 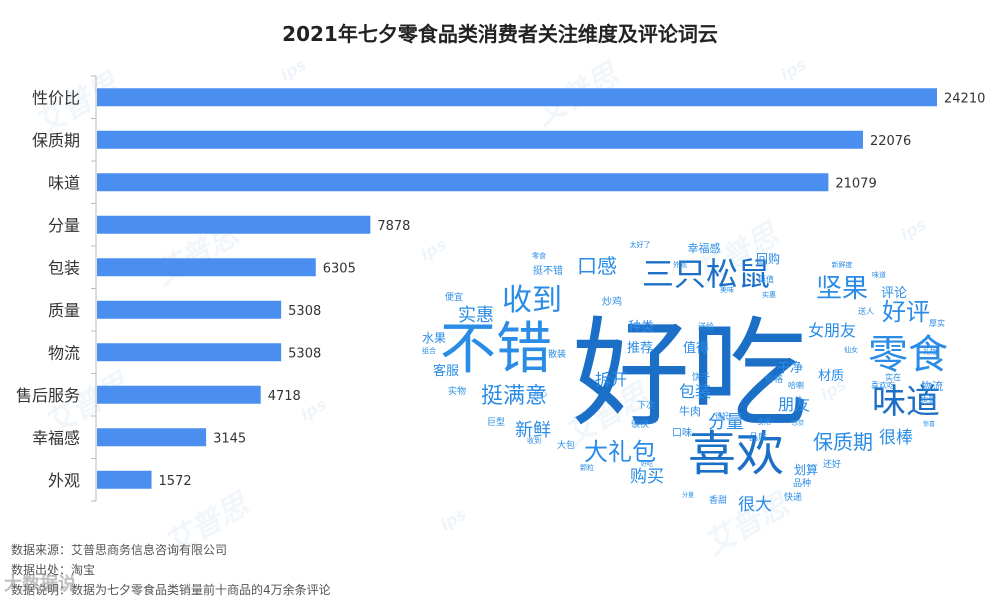 What do you see at coordinates (48, 395) in the screenshot?
I see `category-label: 售后服务` at bounding box center [48, 395].